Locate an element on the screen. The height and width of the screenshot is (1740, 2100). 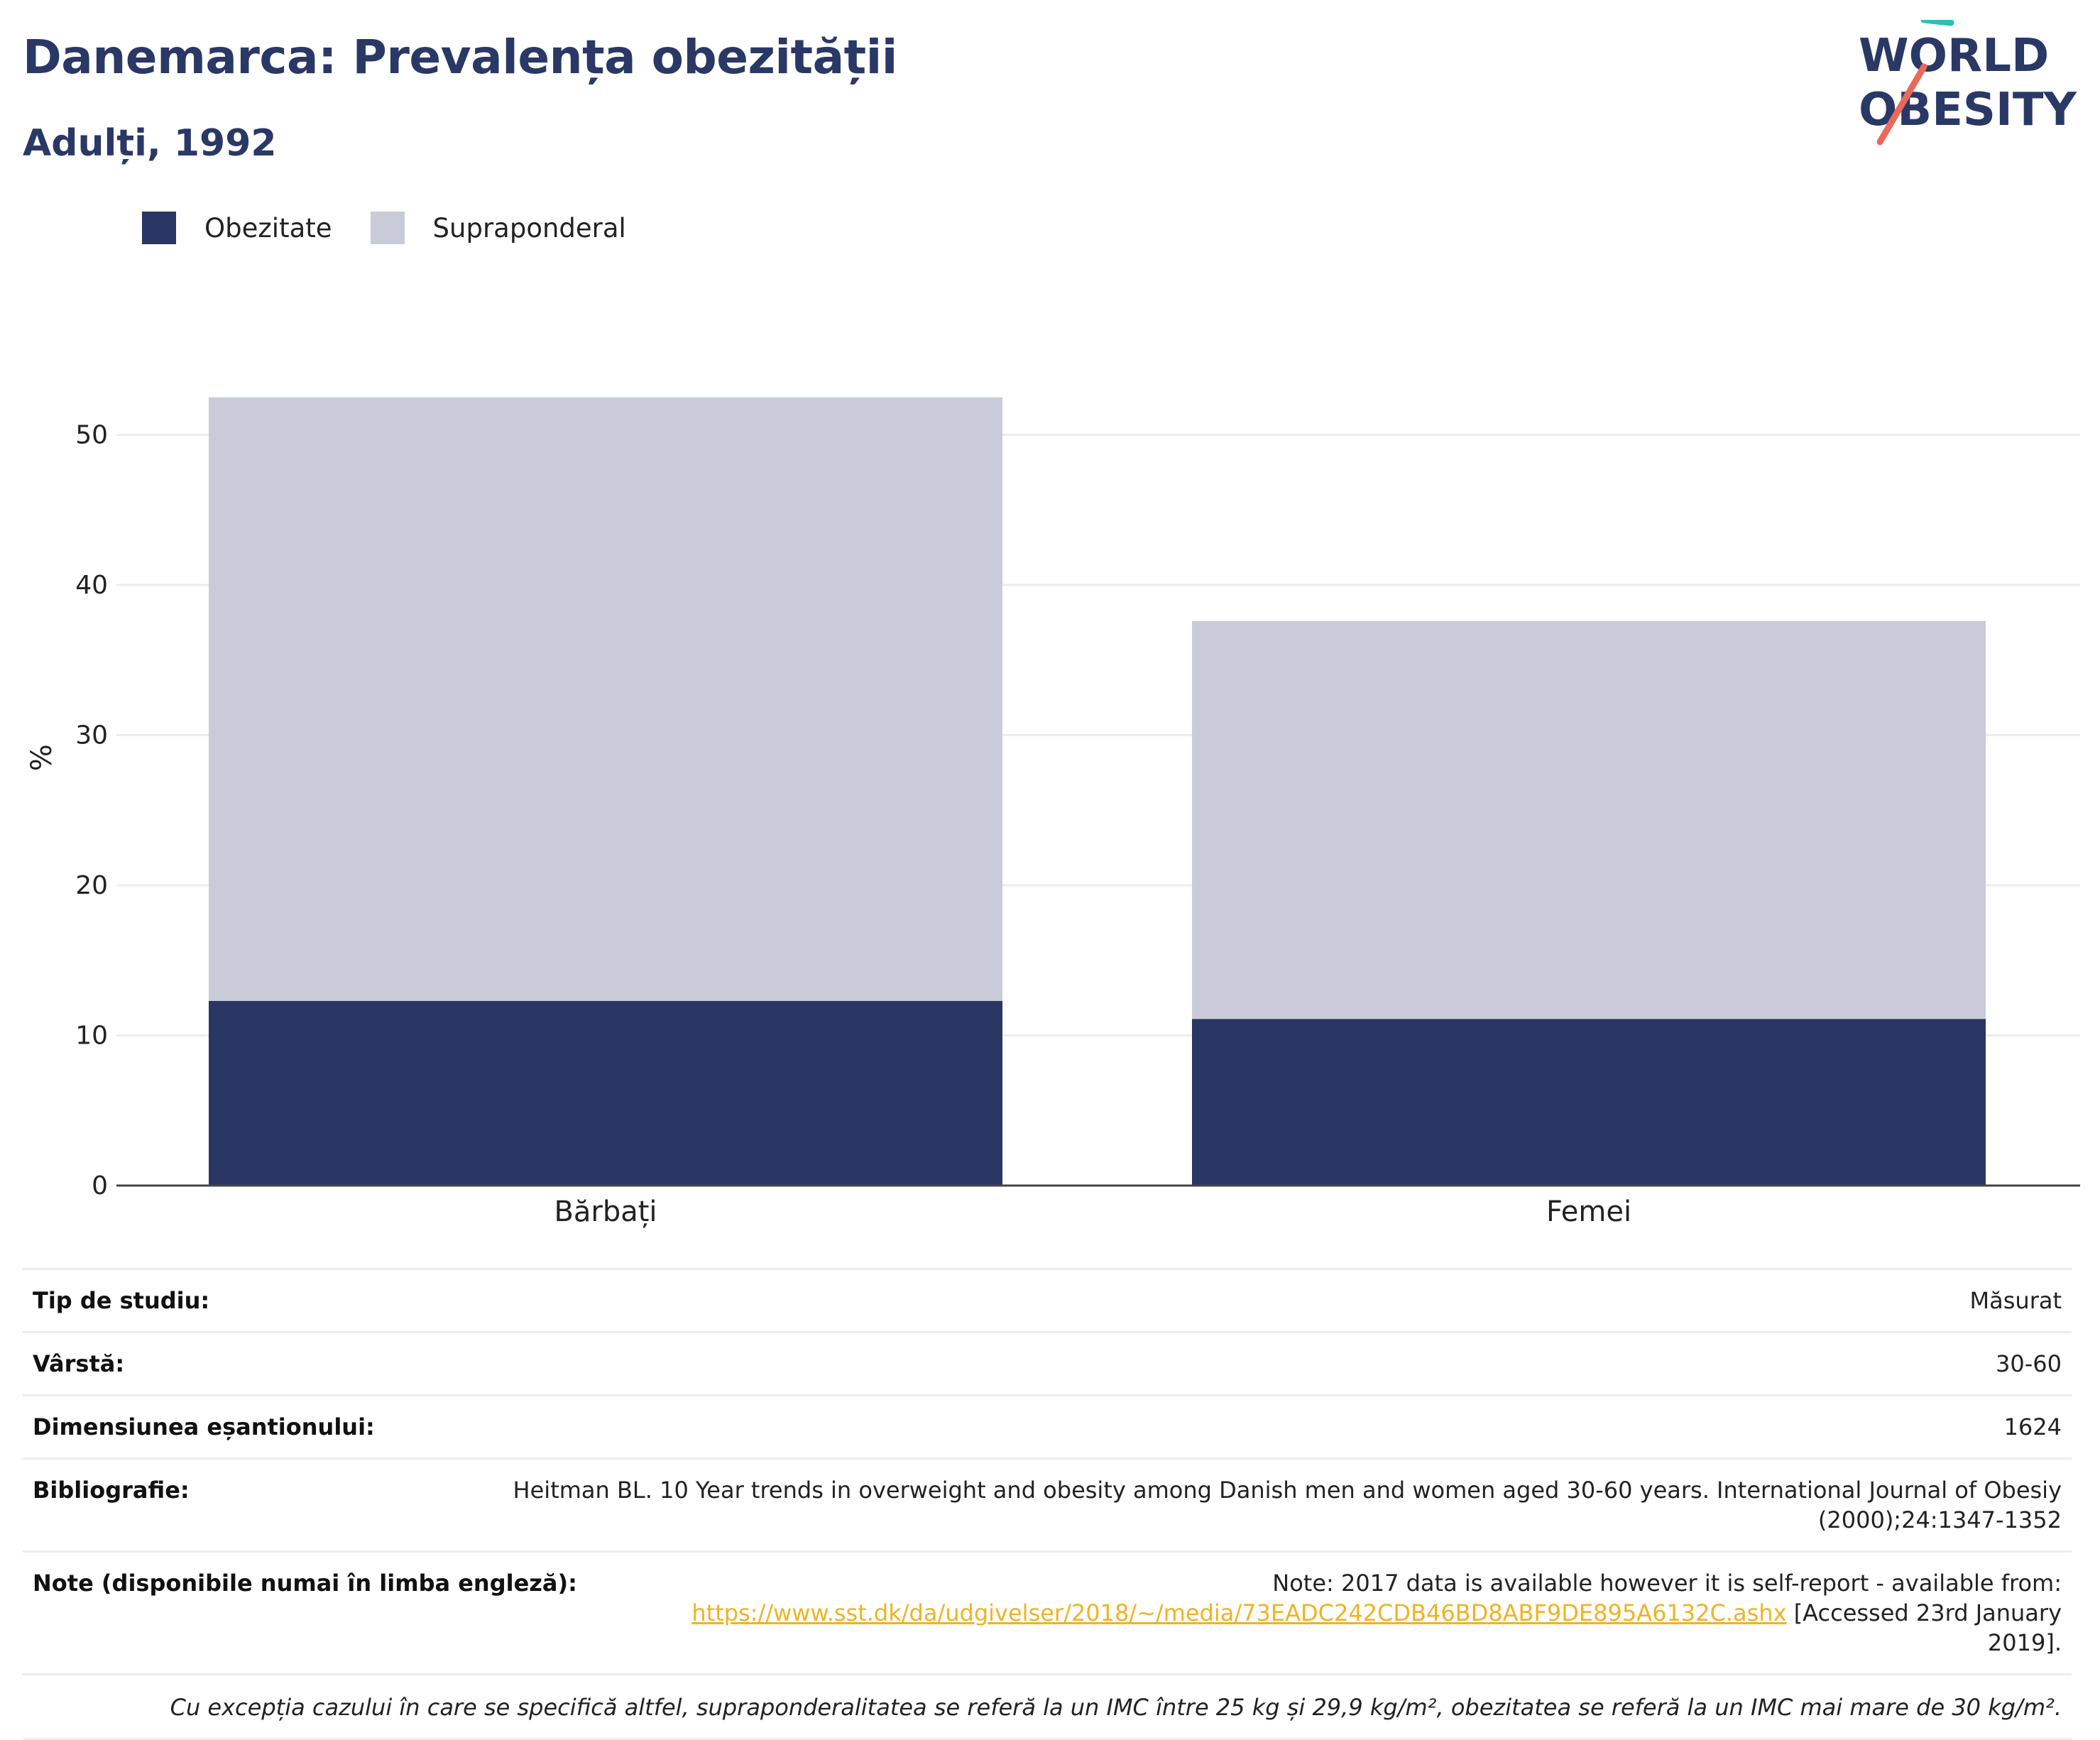
info-value: Măsurat is located at coordinates (2015, 1300).